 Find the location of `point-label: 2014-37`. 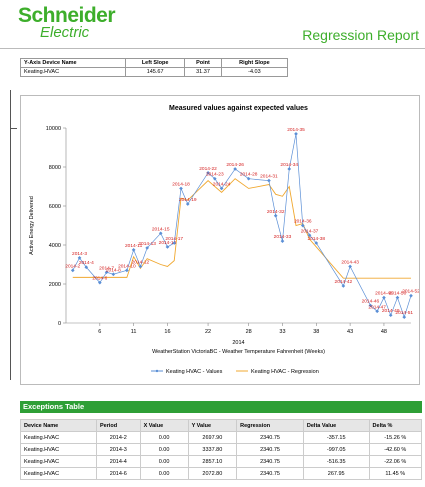

point-label: 2014-37 is located at coordinates (310, 231).